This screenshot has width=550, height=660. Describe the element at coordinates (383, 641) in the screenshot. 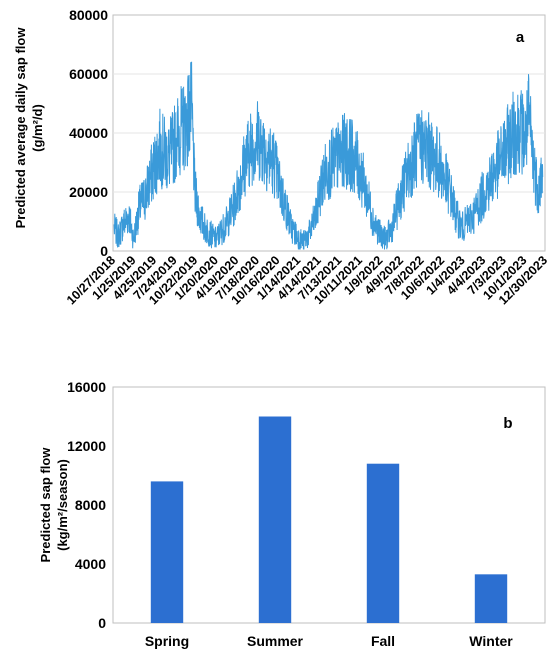

I see `x-tick-label-b: Fall` at that location.